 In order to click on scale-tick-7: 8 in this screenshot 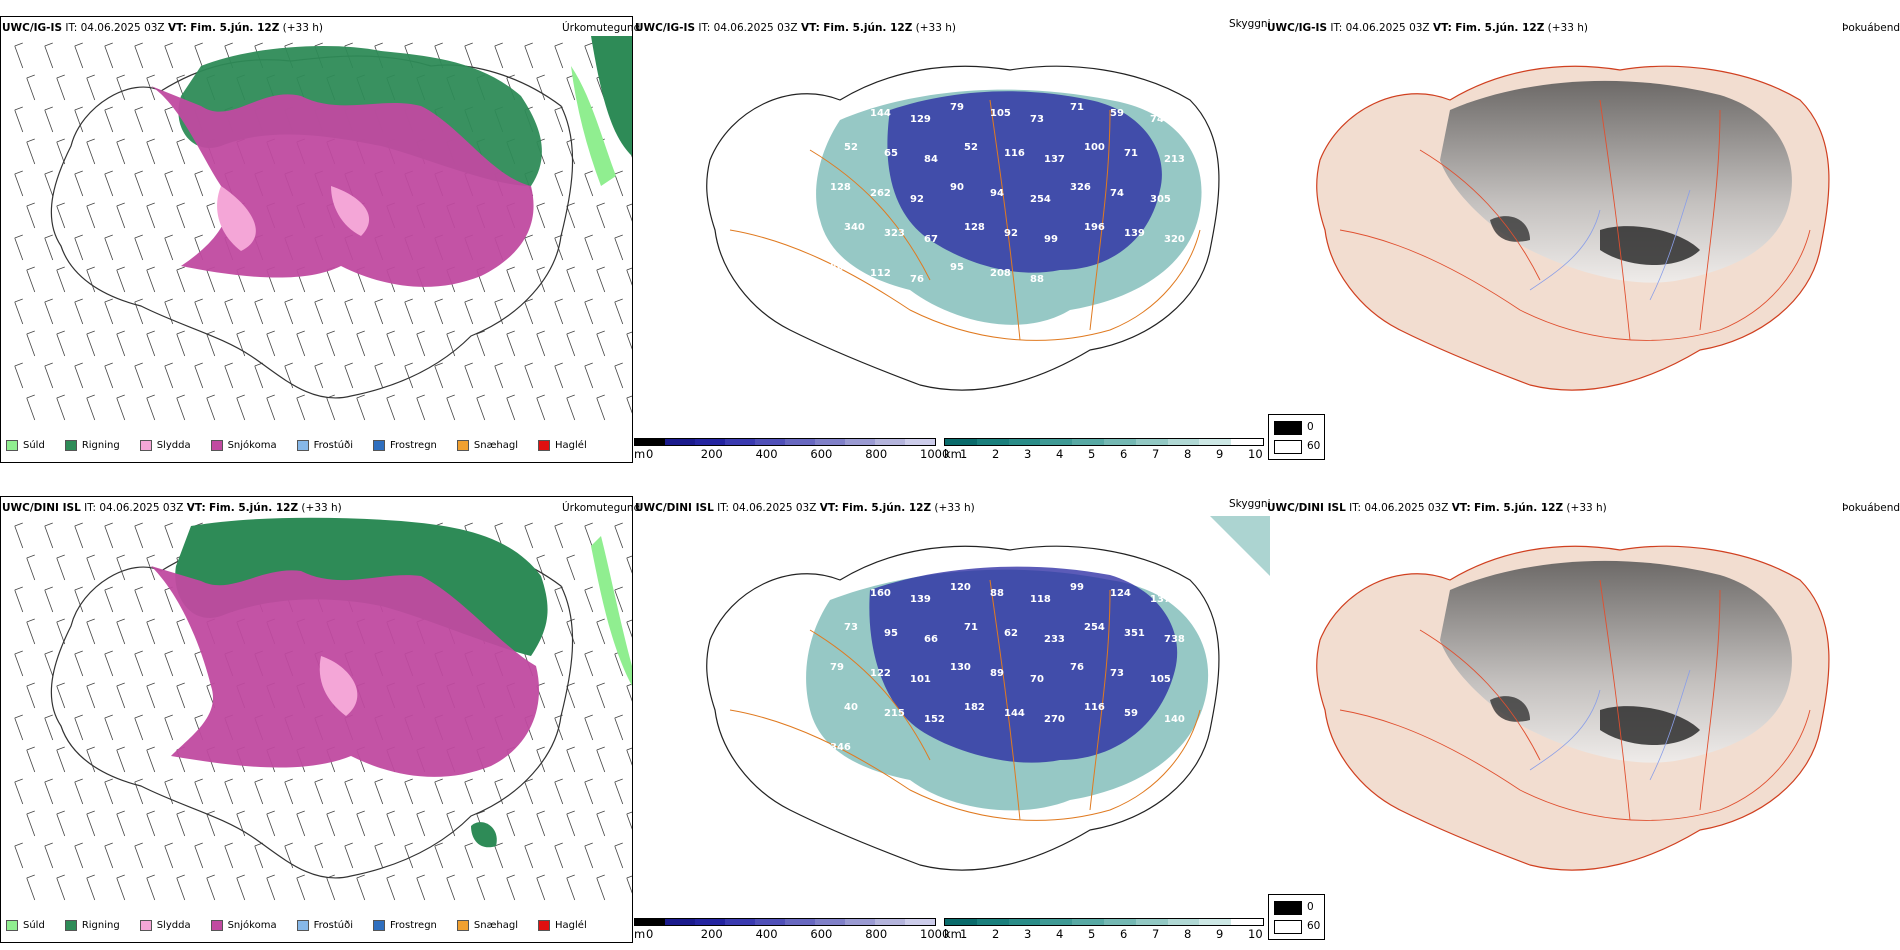, I will do `click(1188, 454)`.